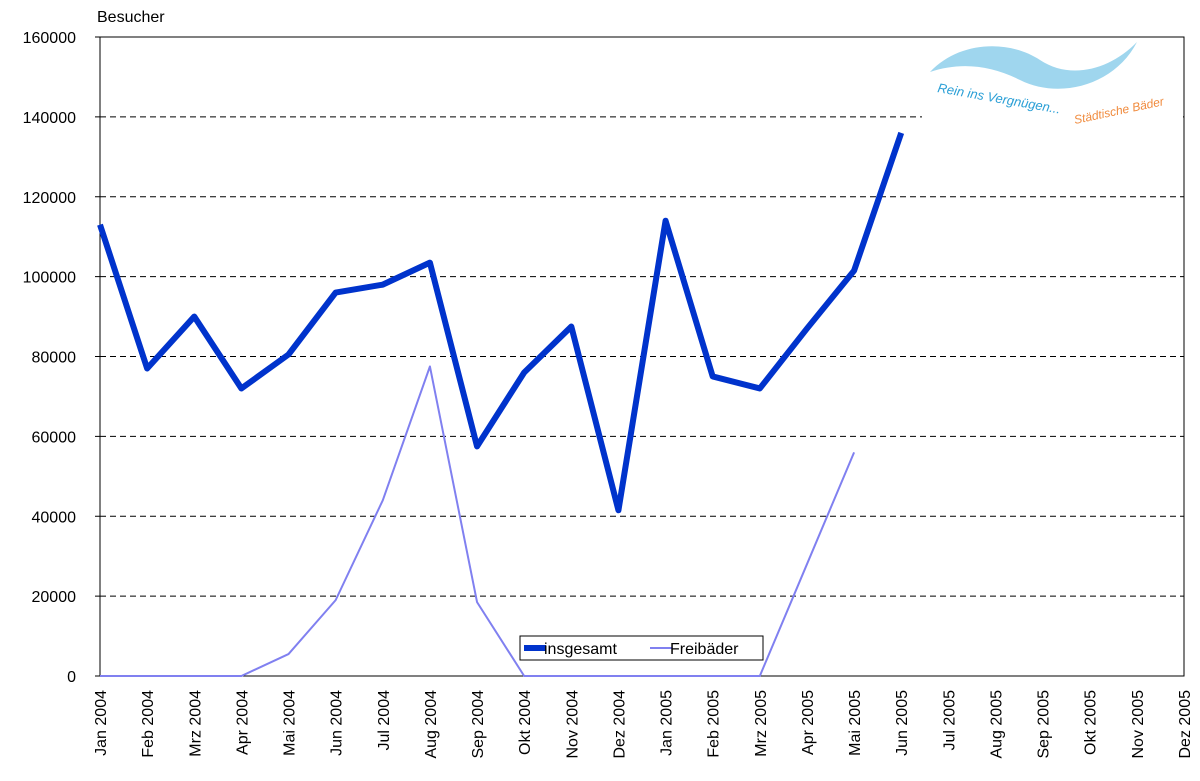 The width and height of the screenshot is (1200, 781). I want to click on y-tick-label: 20000, so click(54, 597).